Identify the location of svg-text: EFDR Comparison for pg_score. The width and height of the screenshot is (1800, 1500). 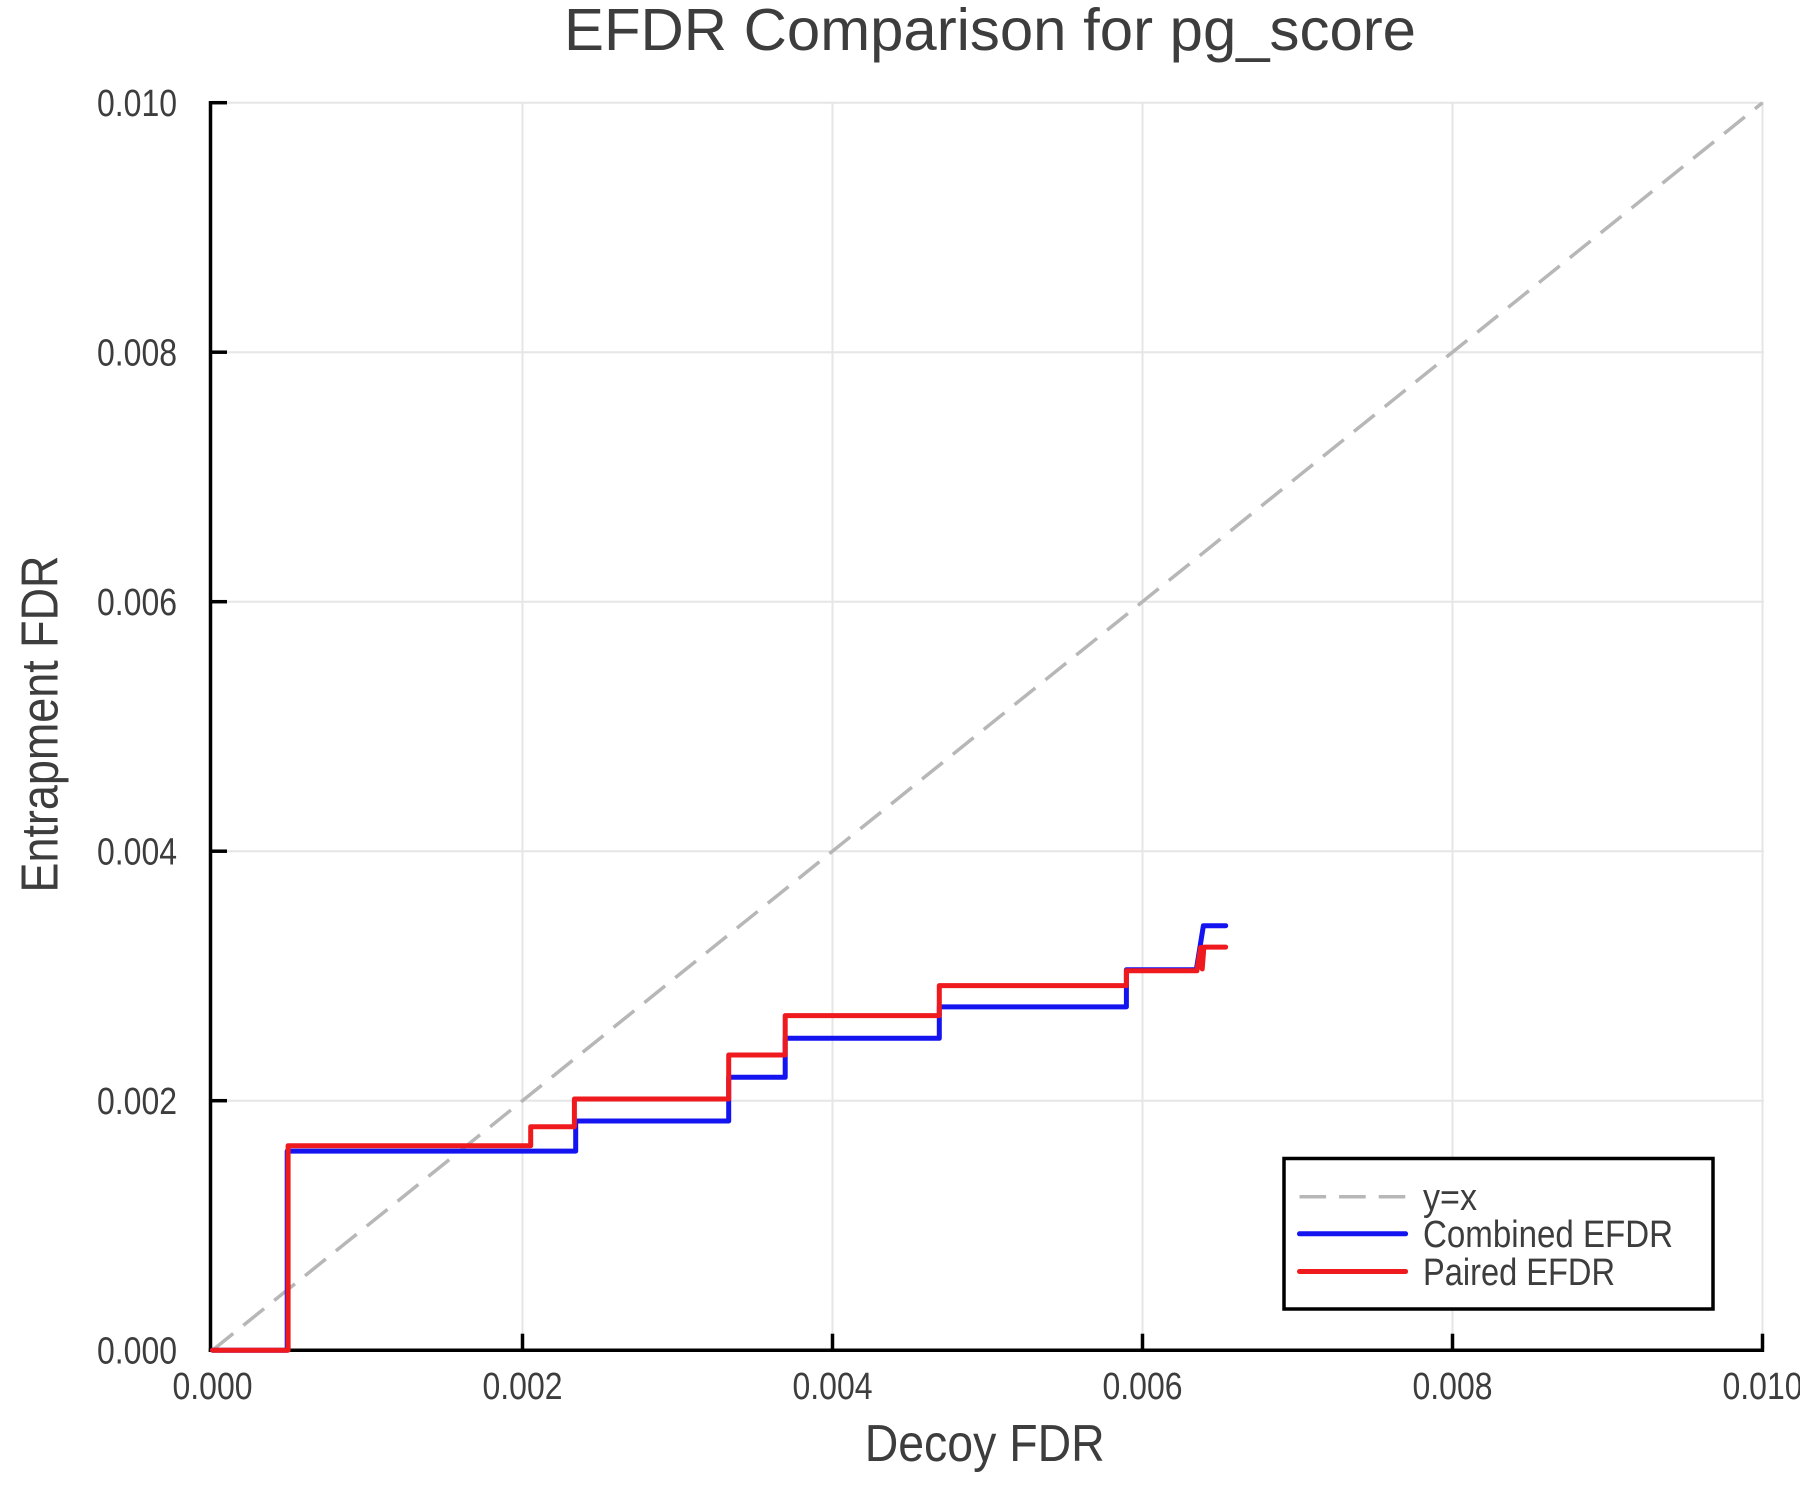
(990, 31).